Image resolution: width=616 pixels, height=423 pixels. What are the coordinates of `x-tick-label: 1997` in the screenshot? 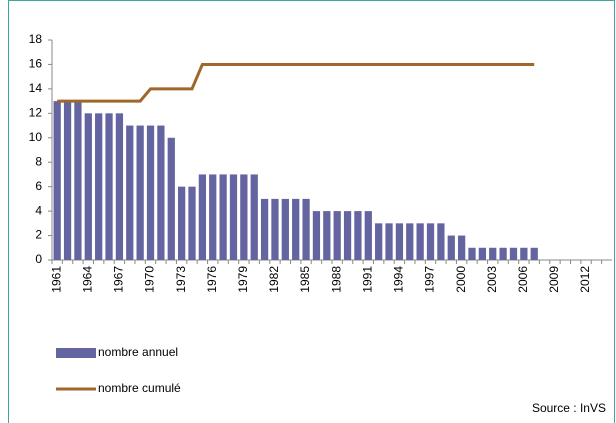 It's located at (430, 279).